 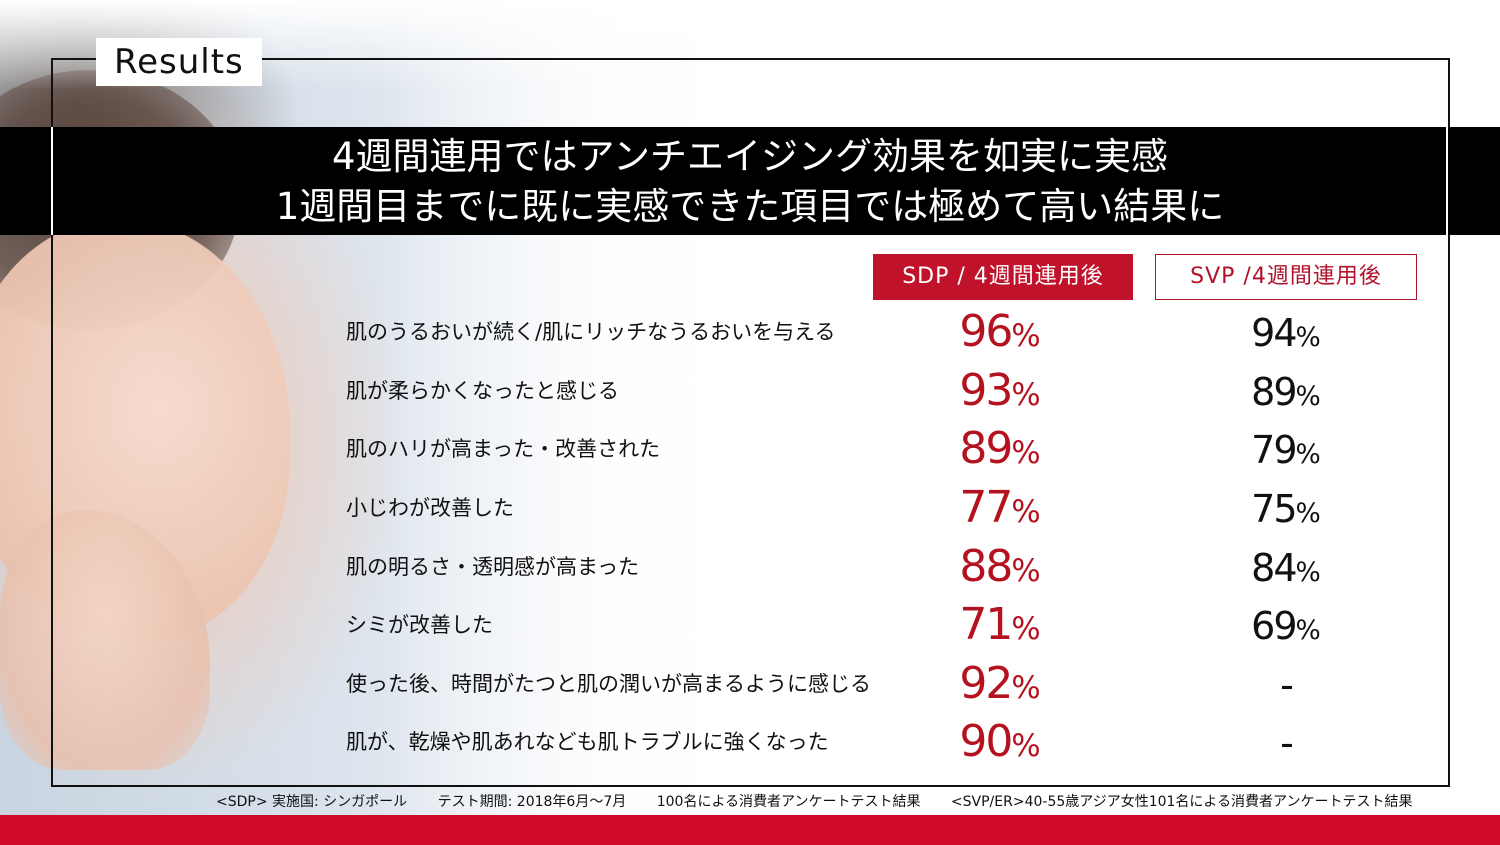 What do you see at coordinates (1286, 277) in the screenshot?
I see `column-header-svp: SVP /4週間連用後` at bounding box center [1286, 277].